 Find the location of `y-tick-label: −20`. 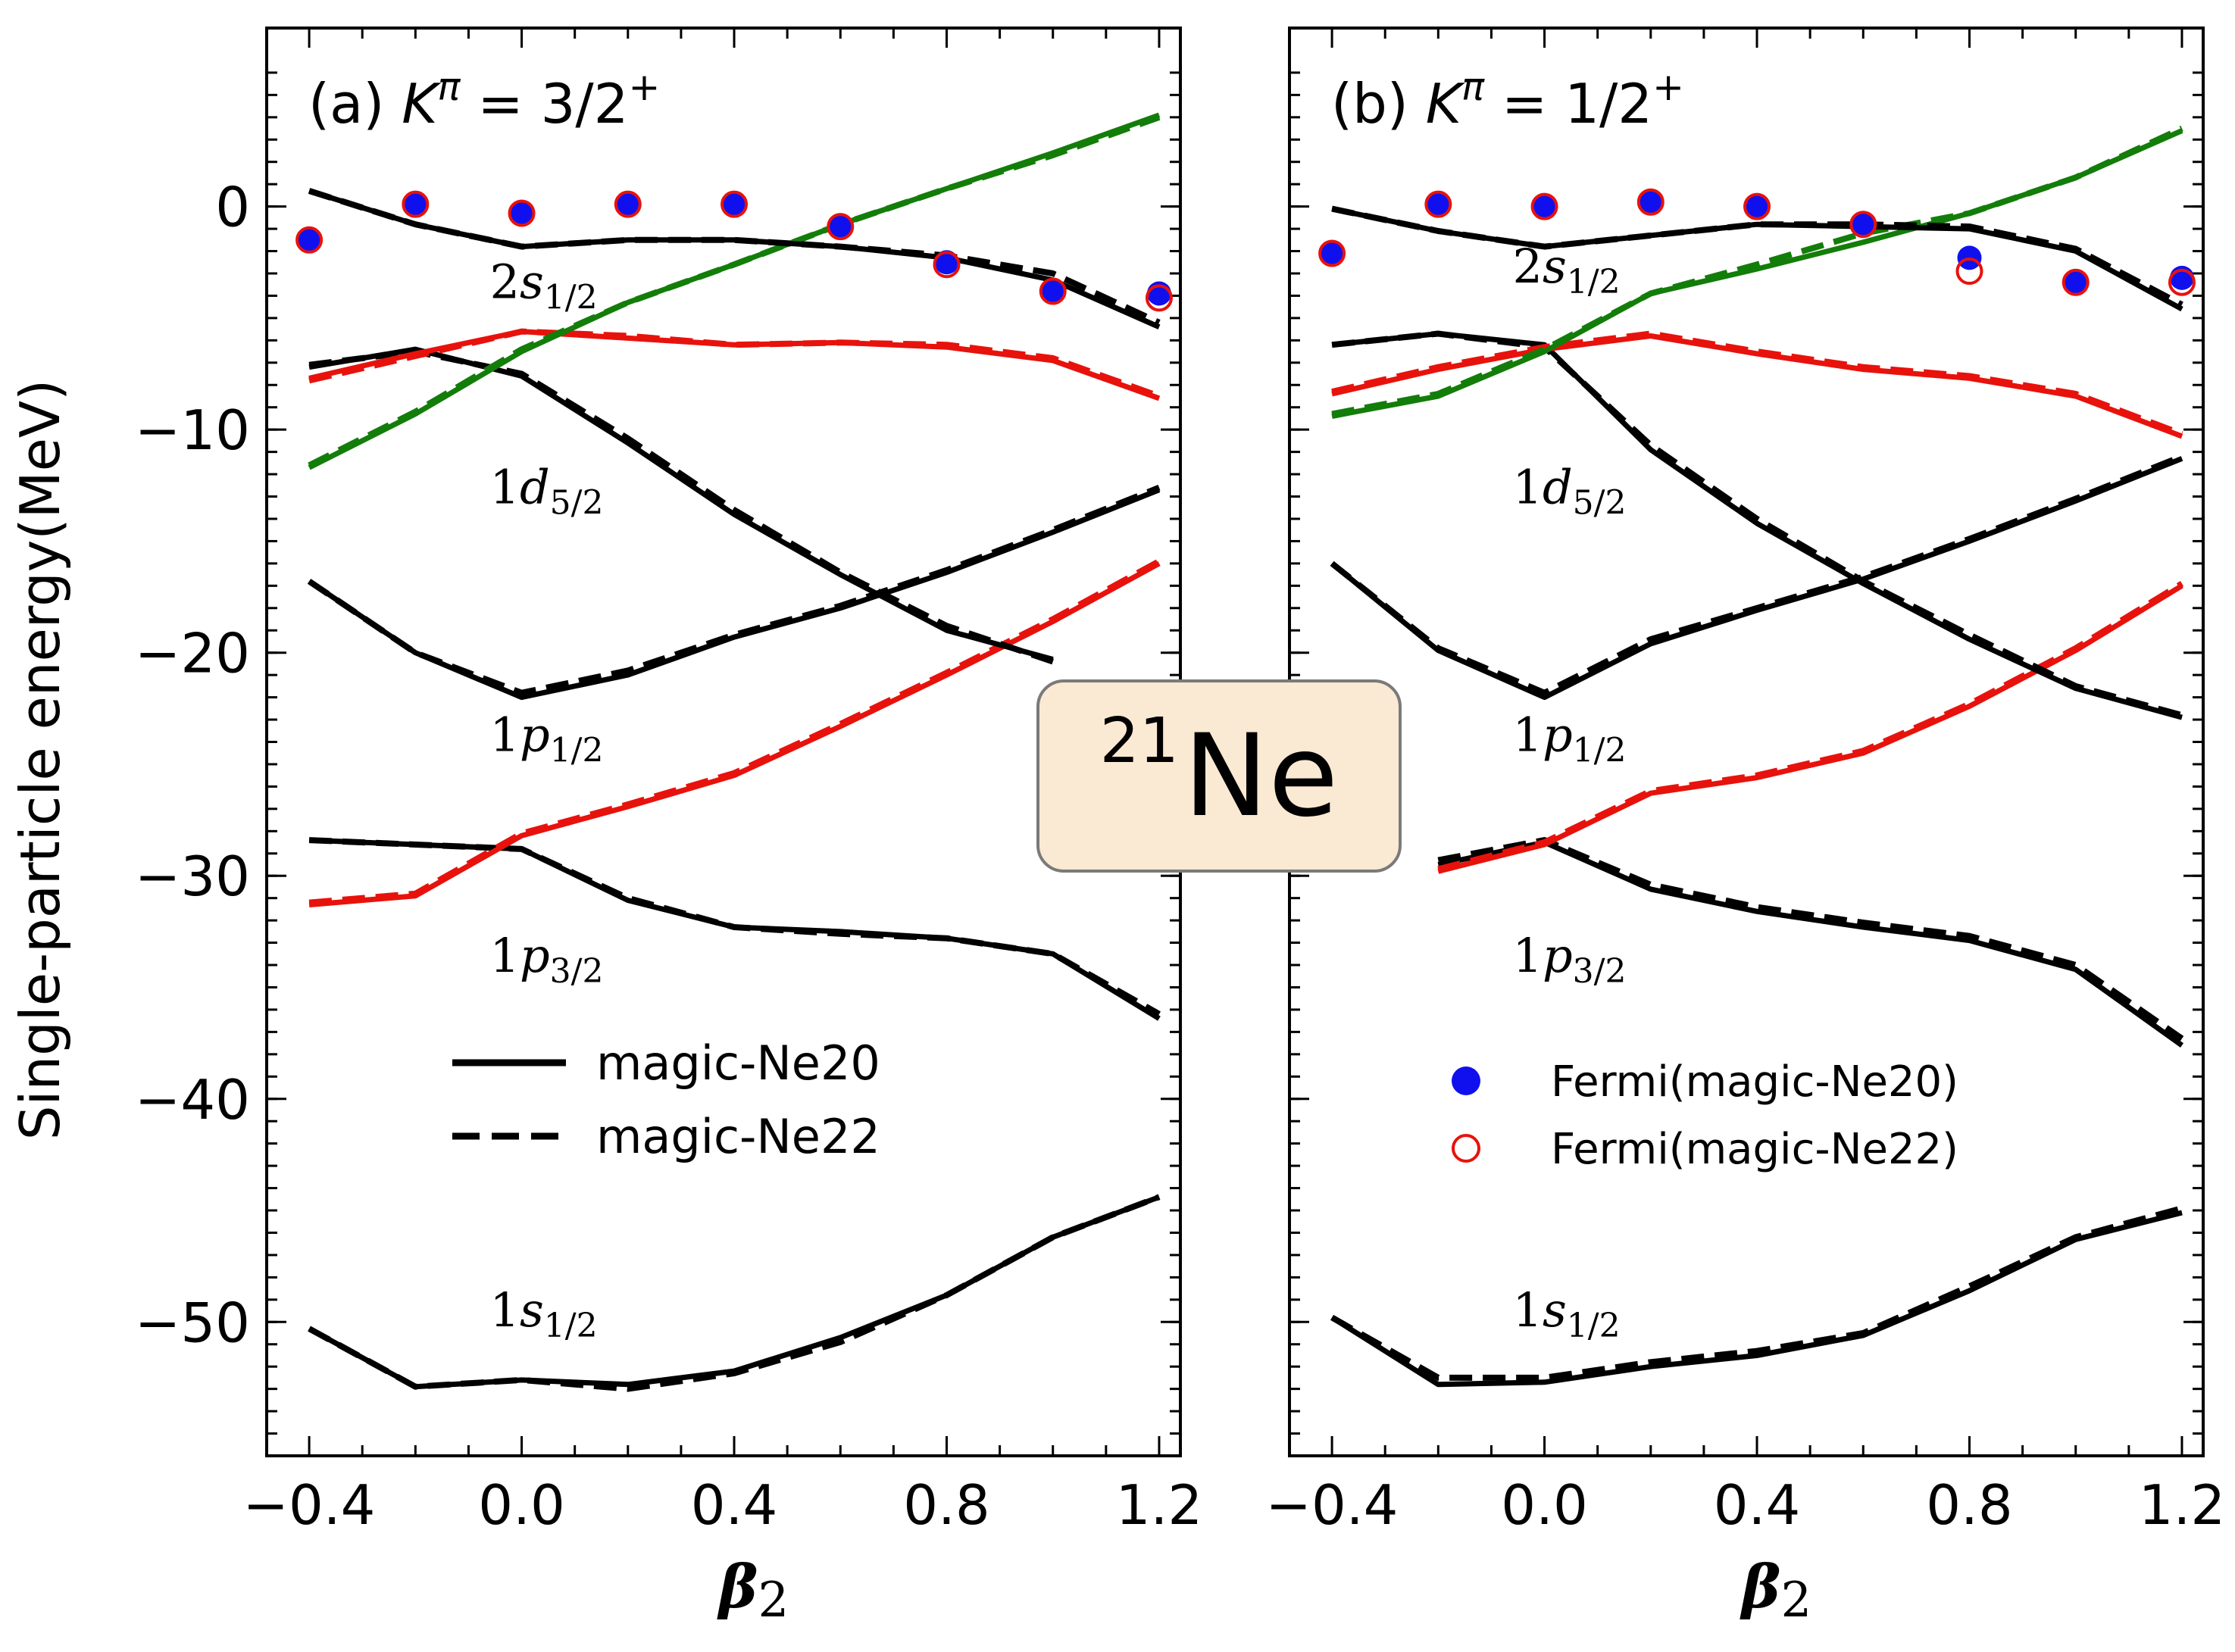

y-tick-label: −20 is located at coordinates (192, 653).